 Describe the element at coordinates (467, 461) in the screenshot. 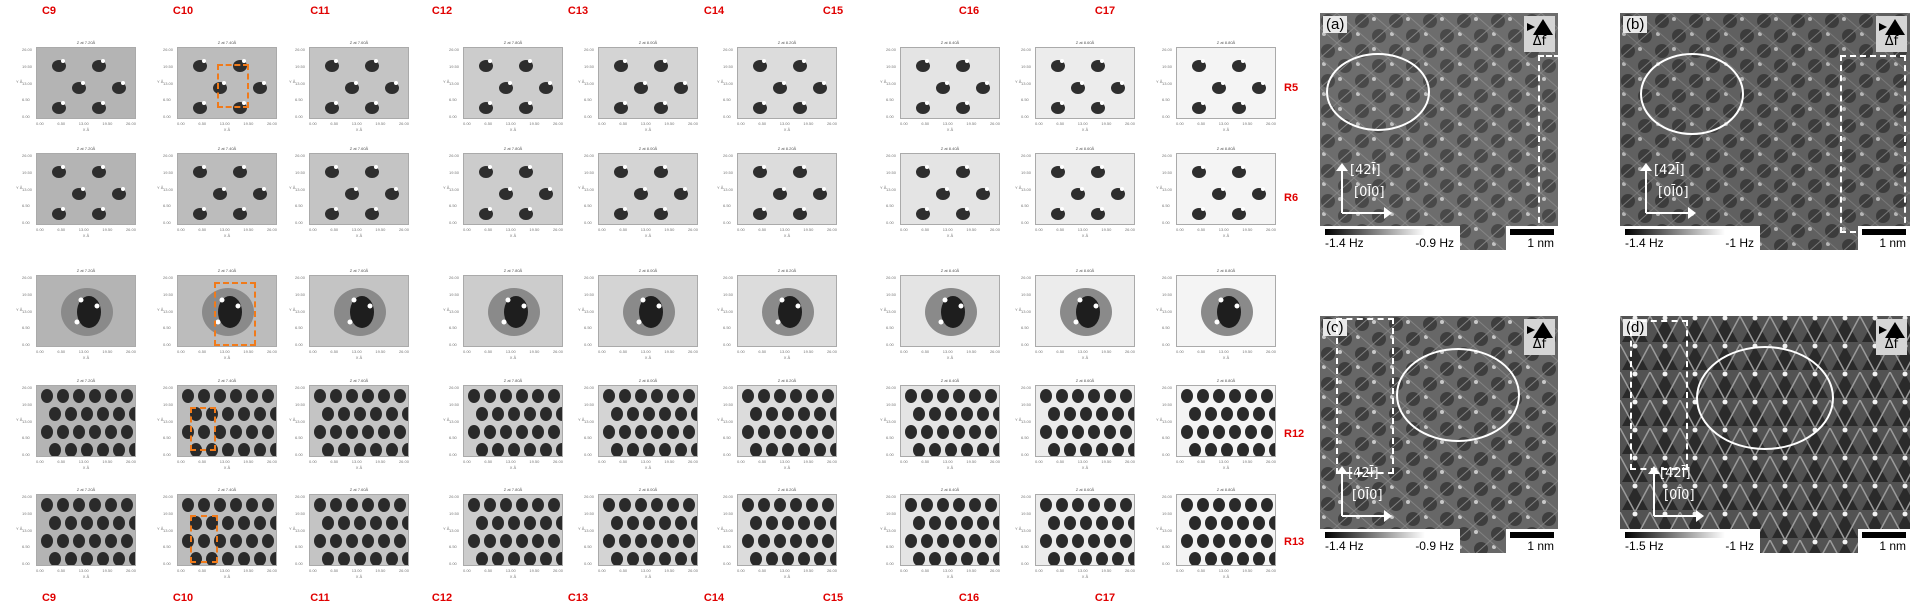

I see `x-tick-label: 0.00` at that location.